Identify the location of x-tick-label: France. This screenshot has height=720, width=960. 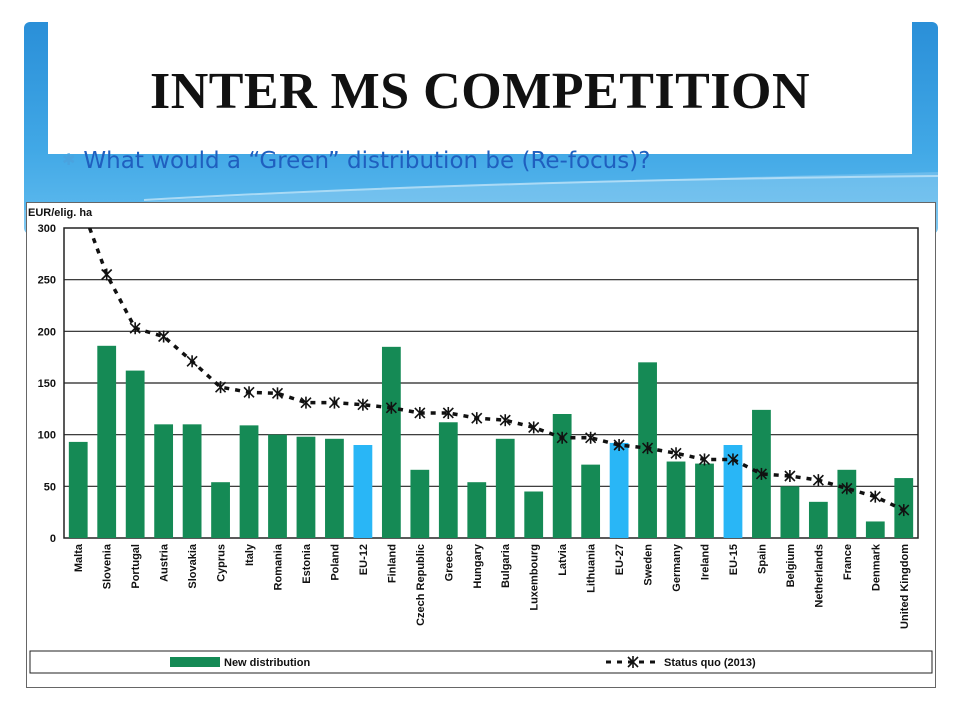
(848, 562).